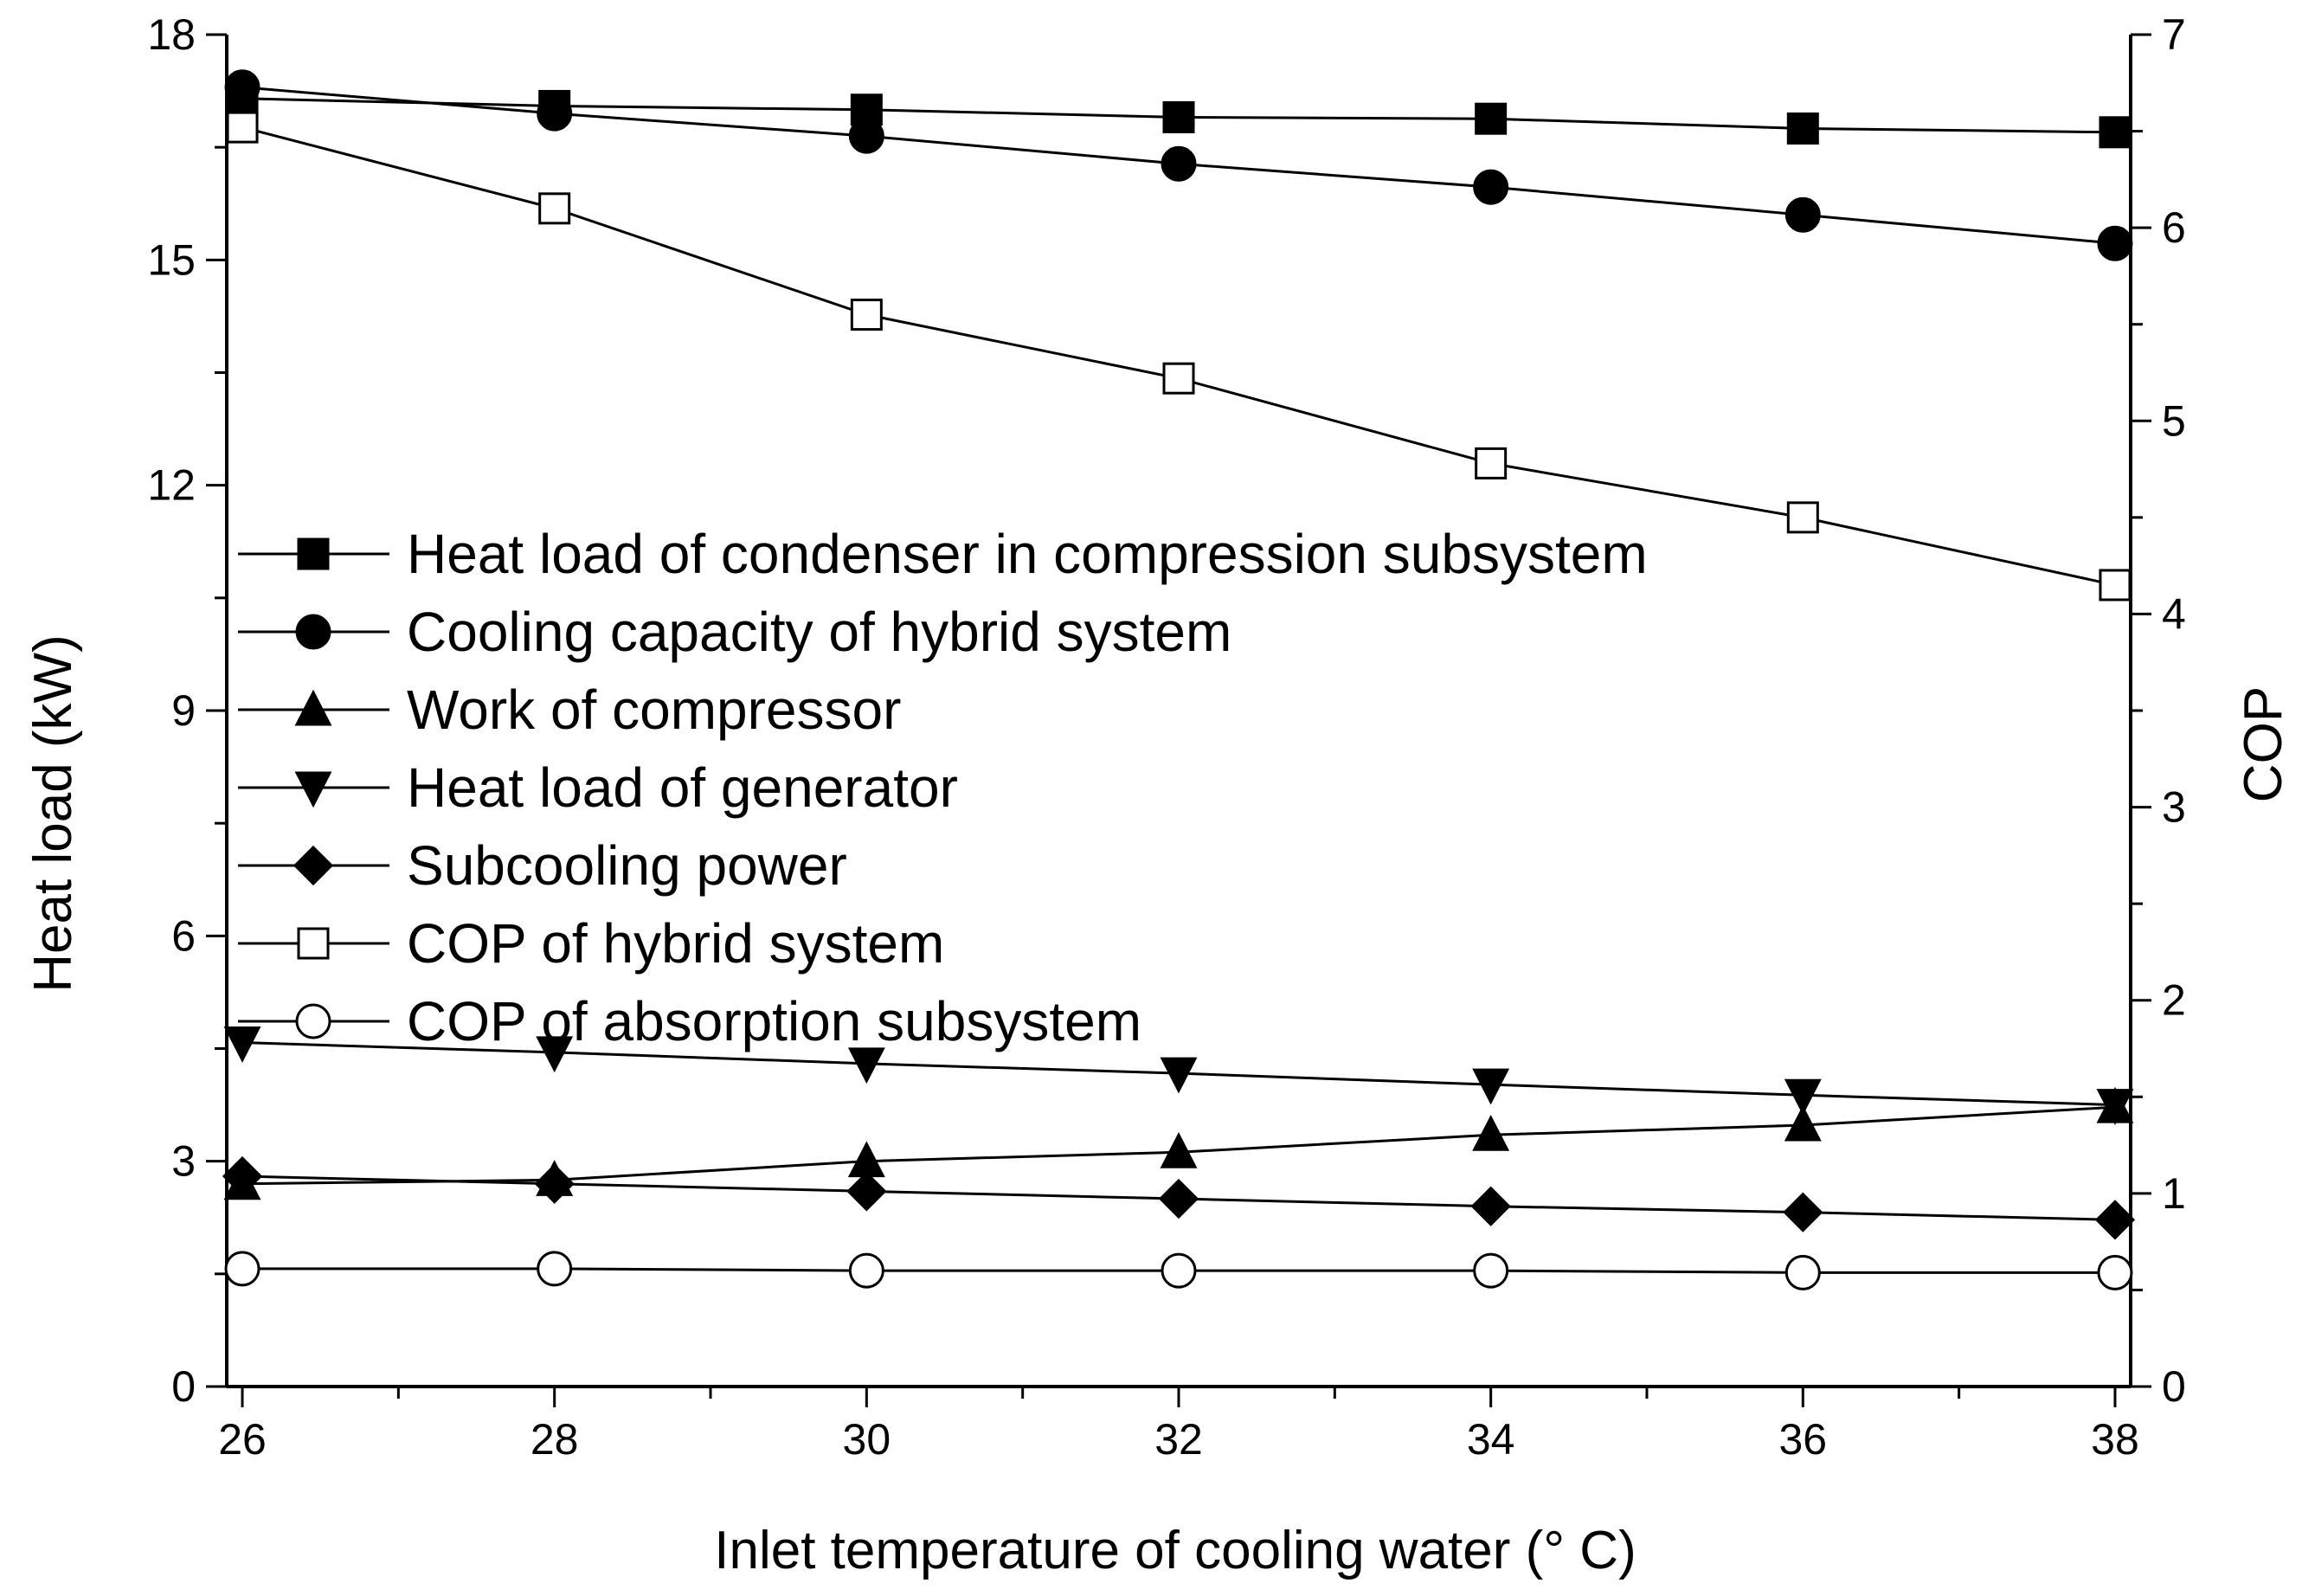 The width and height of the screenshot is (2302, 1596). I want to click on x-tick-label: 32, so click(1178, 1439).